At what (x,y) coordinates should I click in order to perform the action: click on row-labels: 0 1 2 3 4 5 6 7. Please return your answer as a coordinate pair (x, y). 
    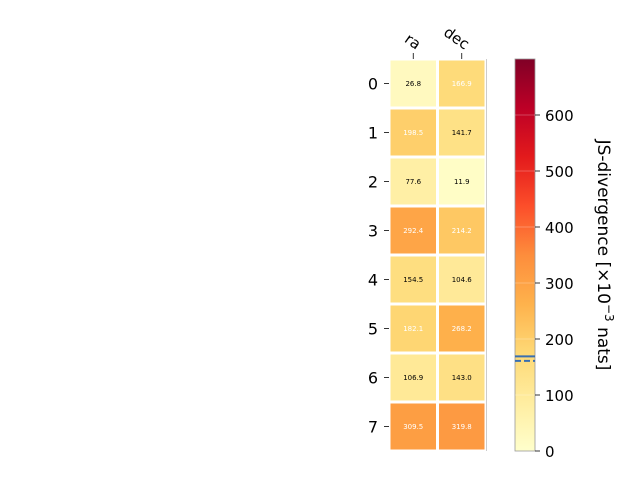
    Looking at the image, I should click on (378, 256).